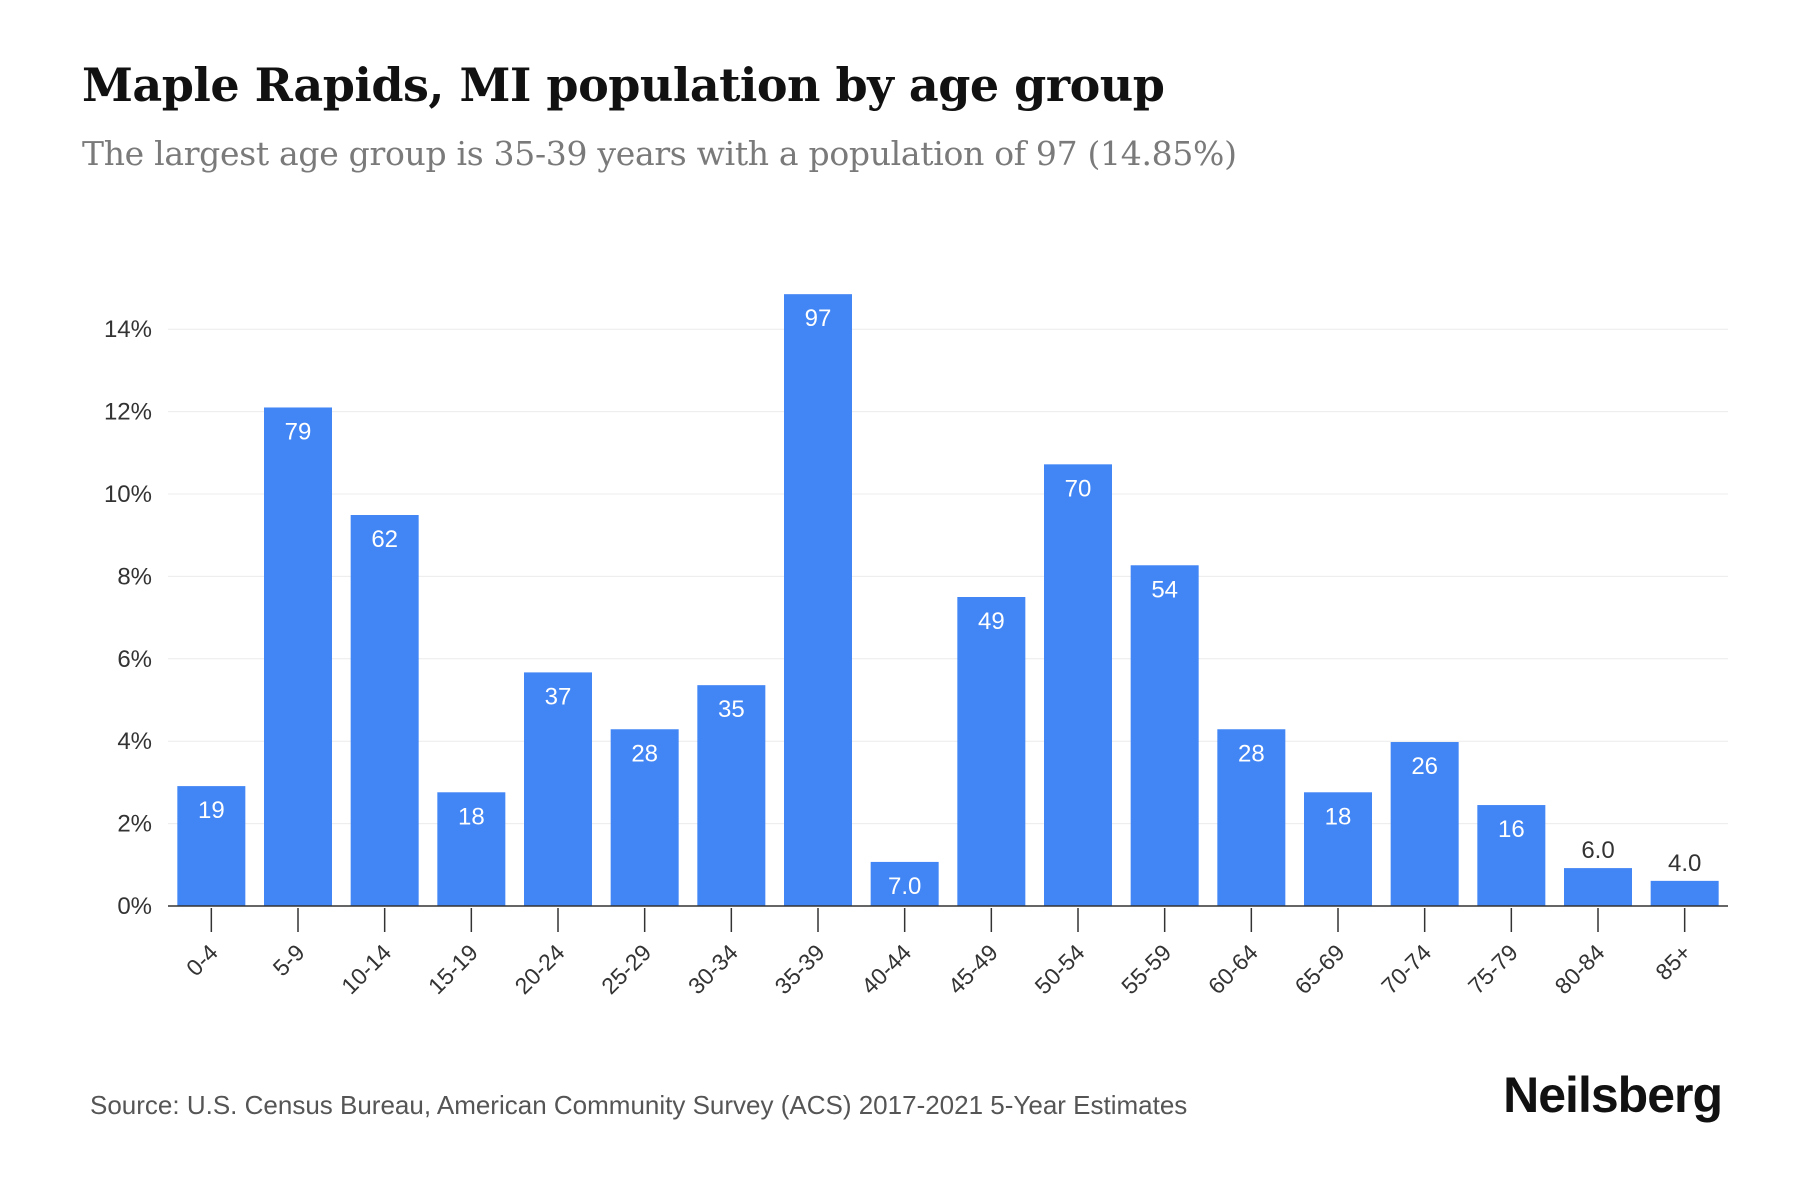 The image size is (1800, 1200). Describe the element at coordinates (128, 329) in the screenshot. I see `y-tick-label: 14%` at that location.